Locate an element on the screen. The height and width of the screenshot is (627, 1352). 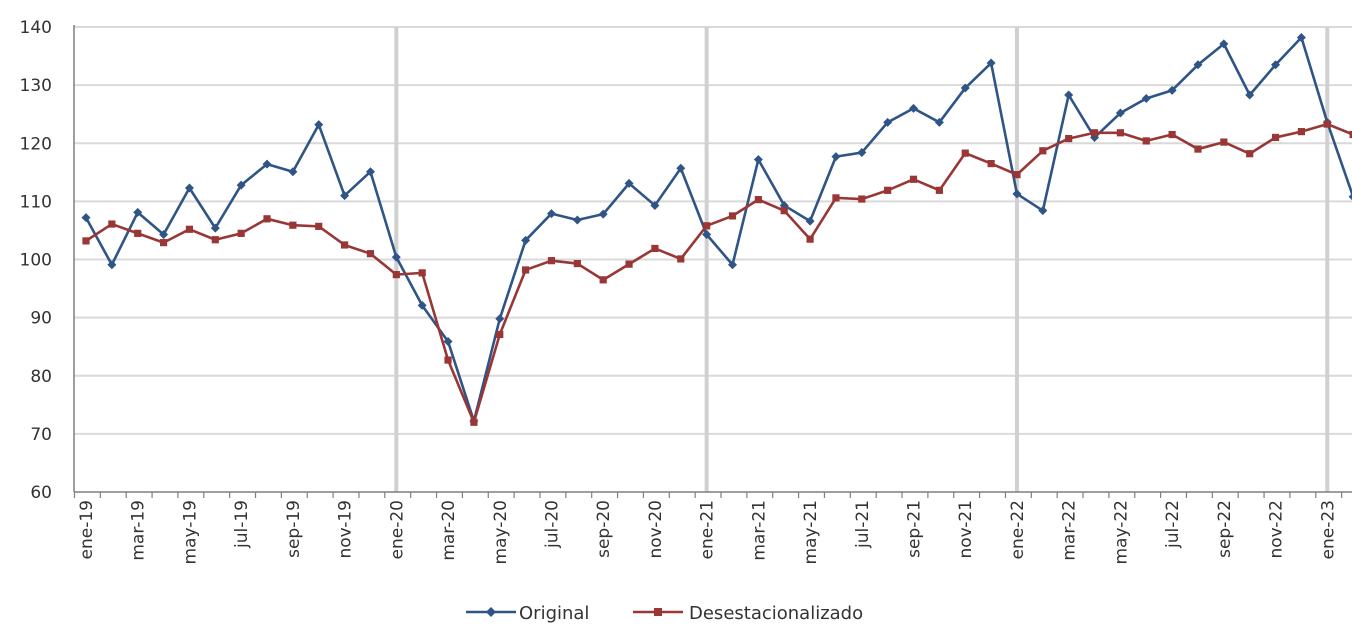
y-tick-label: 100 is located at coordinates (36, 261).